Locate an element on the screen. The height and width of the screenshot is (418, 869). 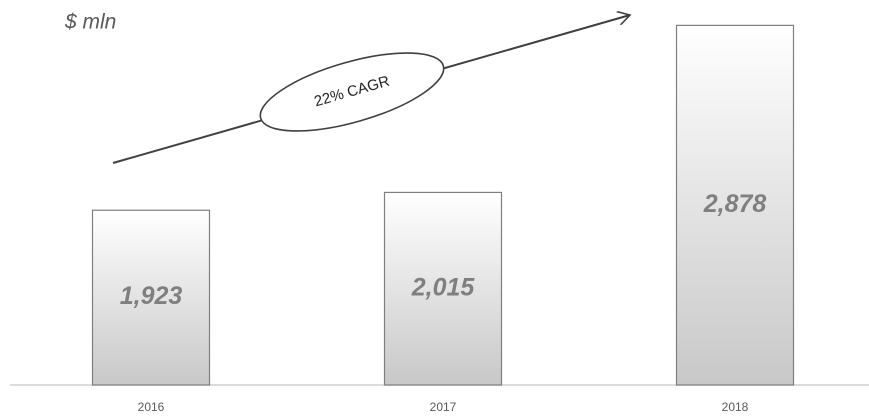
value-label: 2,878 is located at coordinates (735, 204).